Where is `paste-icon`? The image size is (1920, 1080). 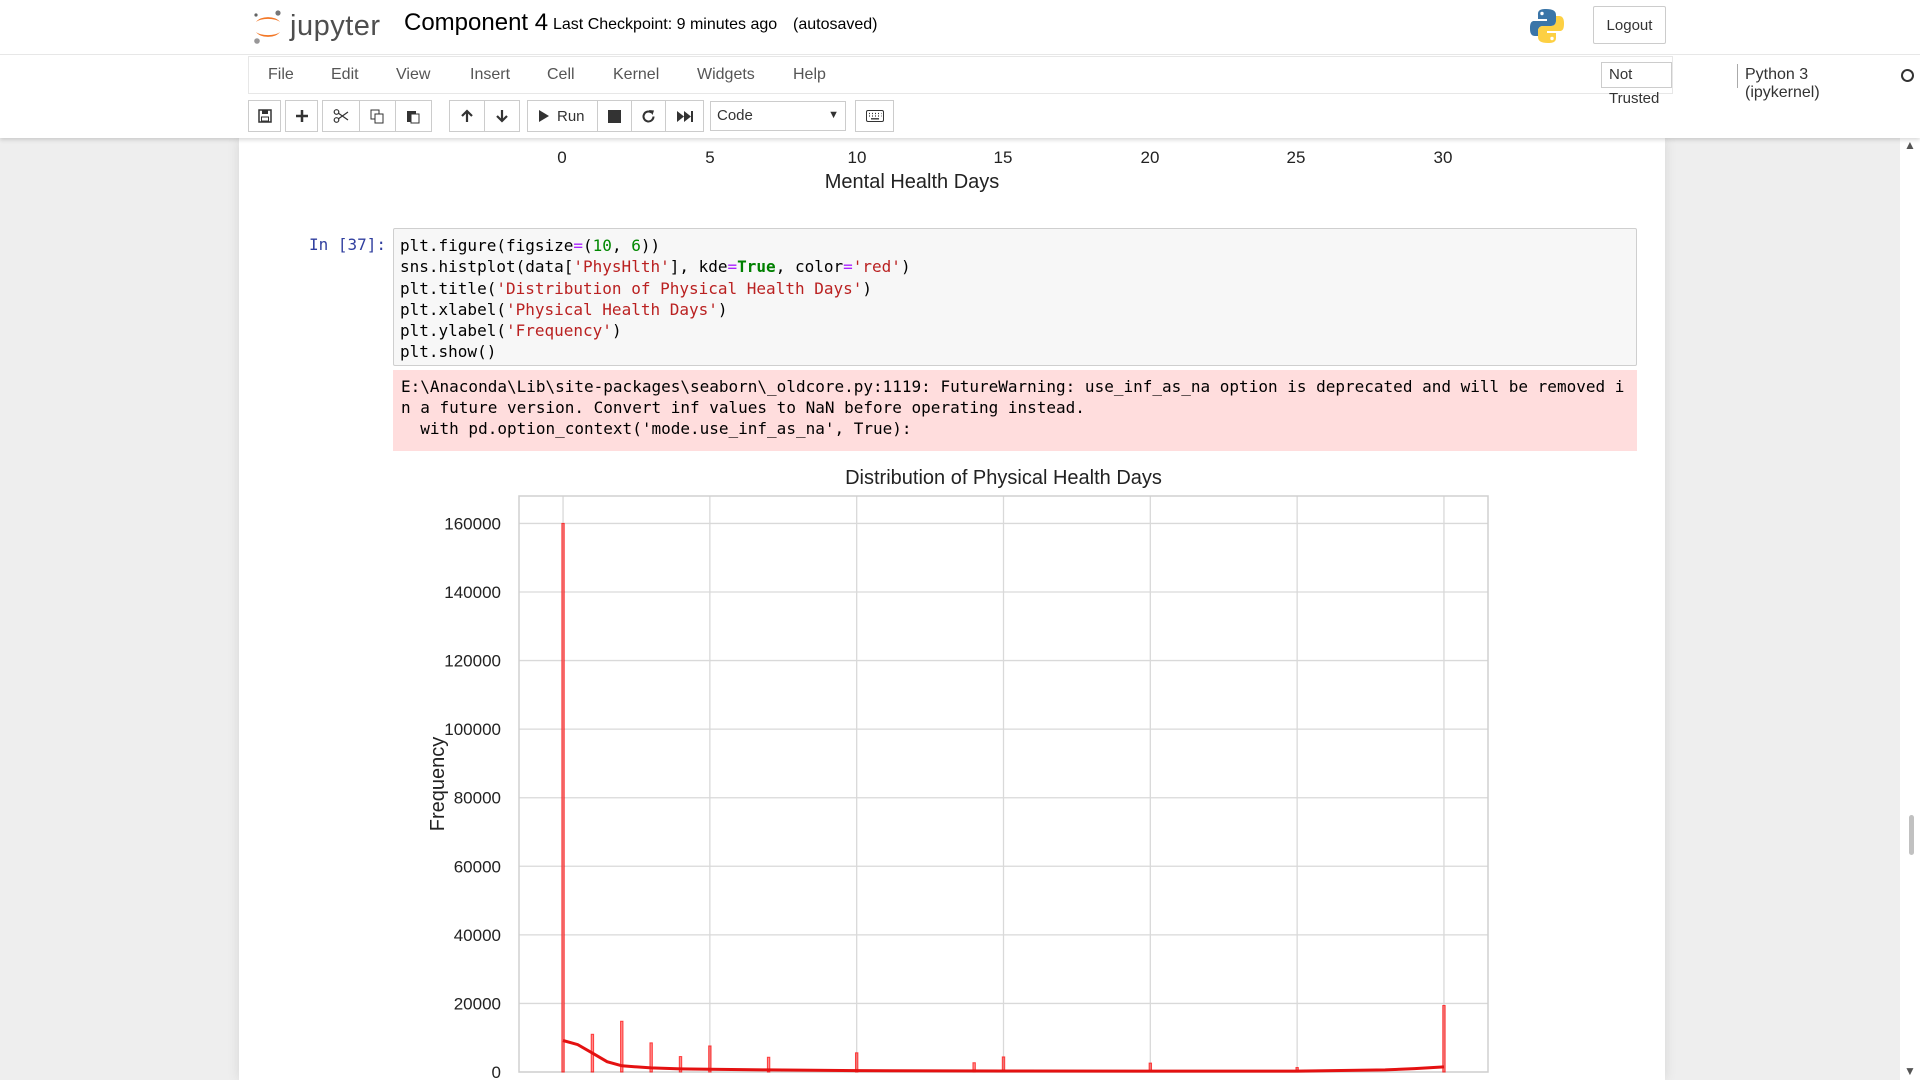
paste-icon is located at coordinates (413, 116).